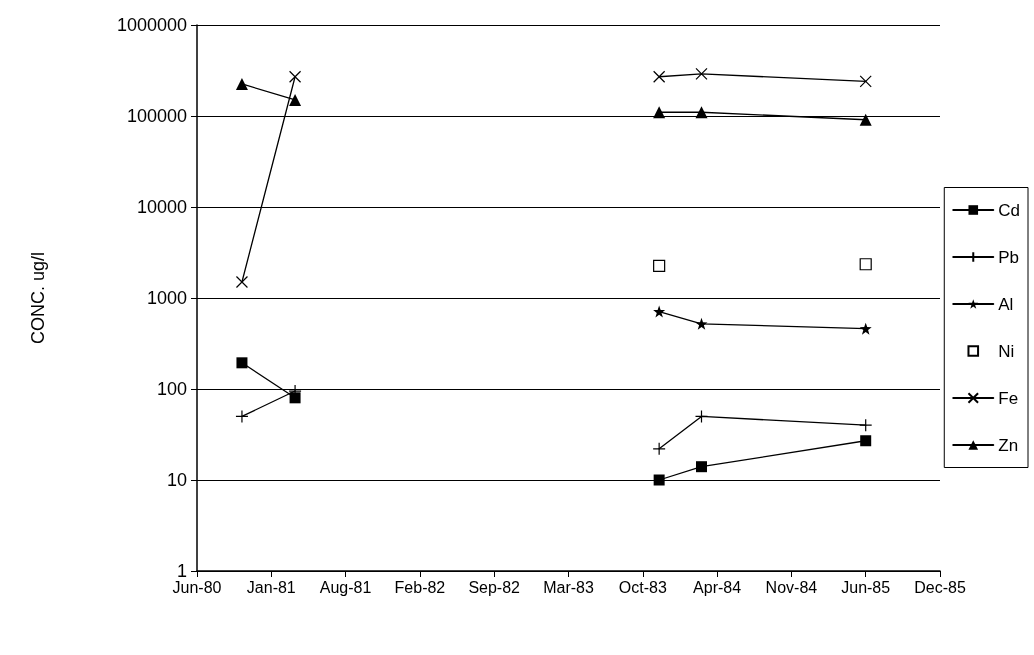 The image size is (1034, 655). I want to click on x-tick-label: Jan-81, so click(271, 587).